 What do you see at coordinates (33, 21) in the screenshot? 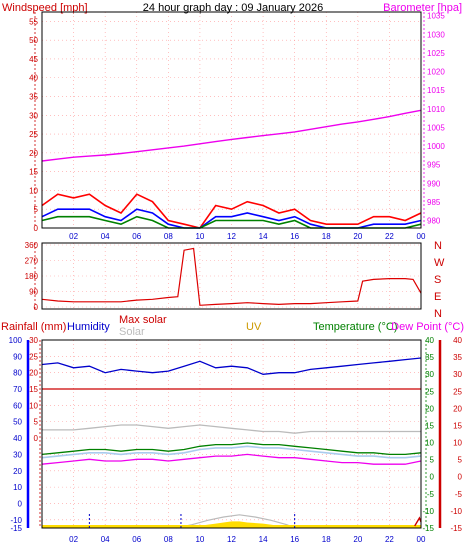
I see `wind-tick-label: 55` at bounding box center [33, 21].